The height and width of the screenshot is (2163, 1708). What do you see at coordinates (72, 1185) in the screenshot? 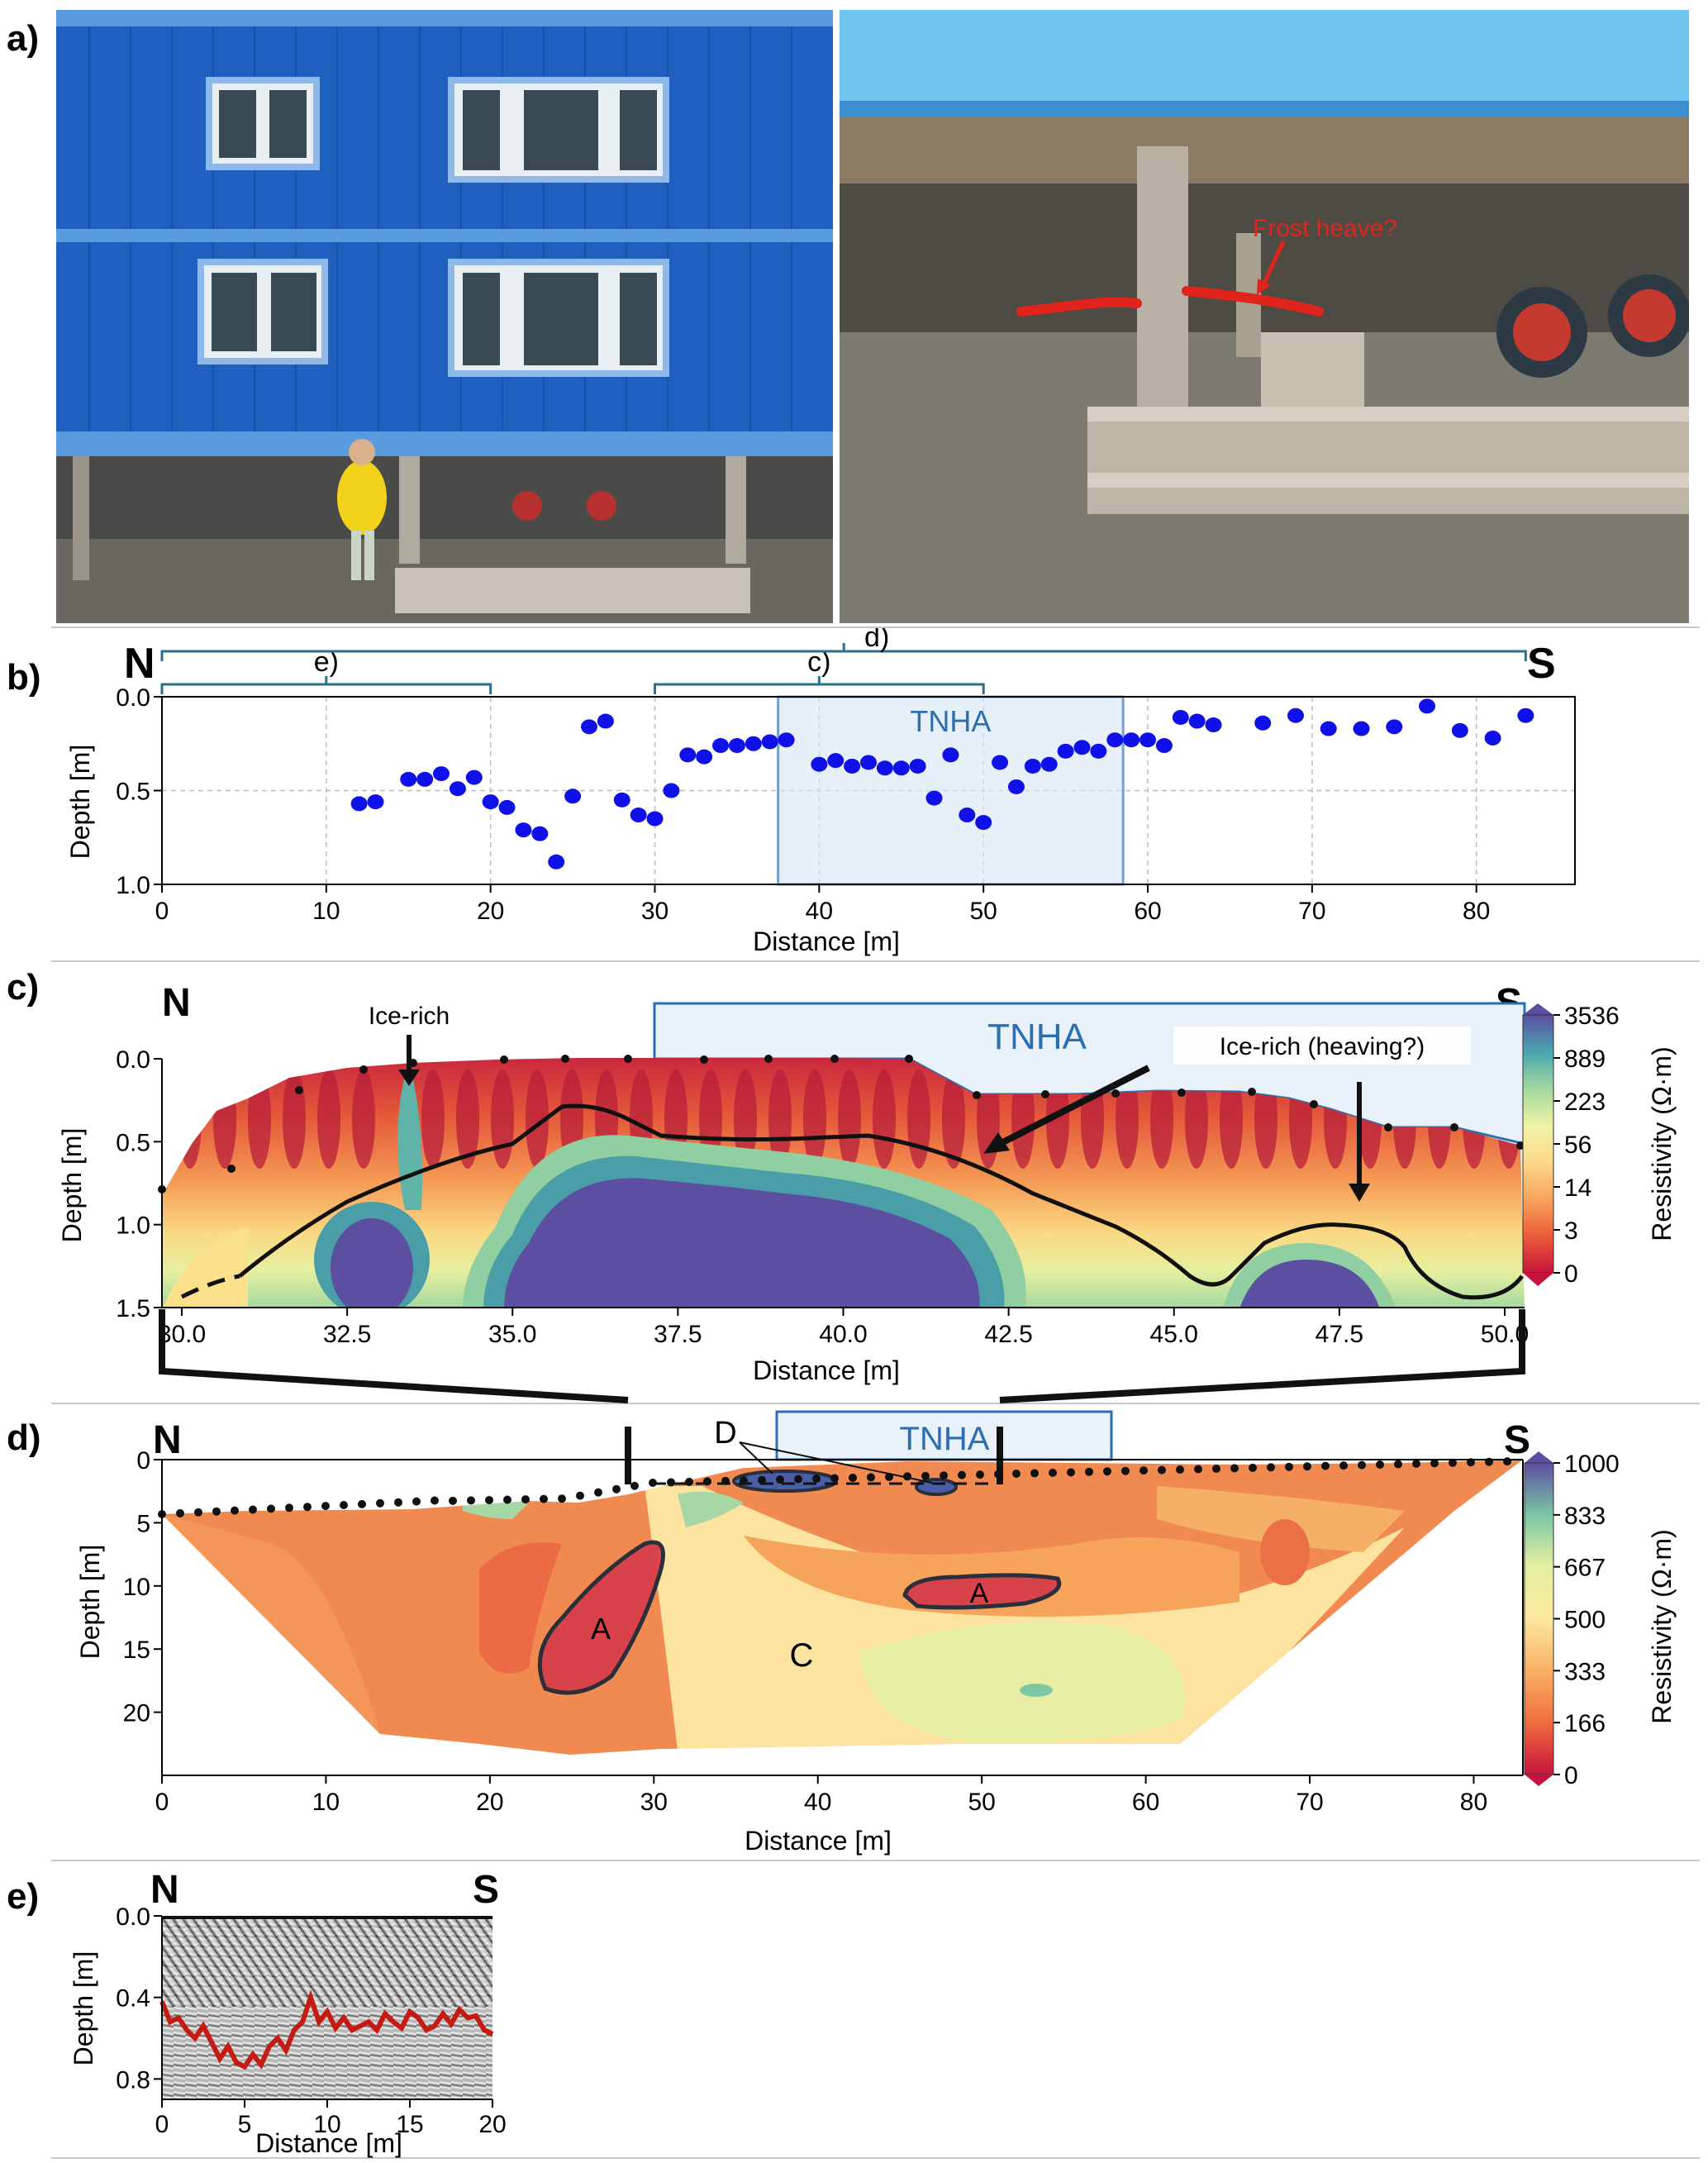
I see `y-axis-label: Depth [m]` at bounding box center [72, 1185].